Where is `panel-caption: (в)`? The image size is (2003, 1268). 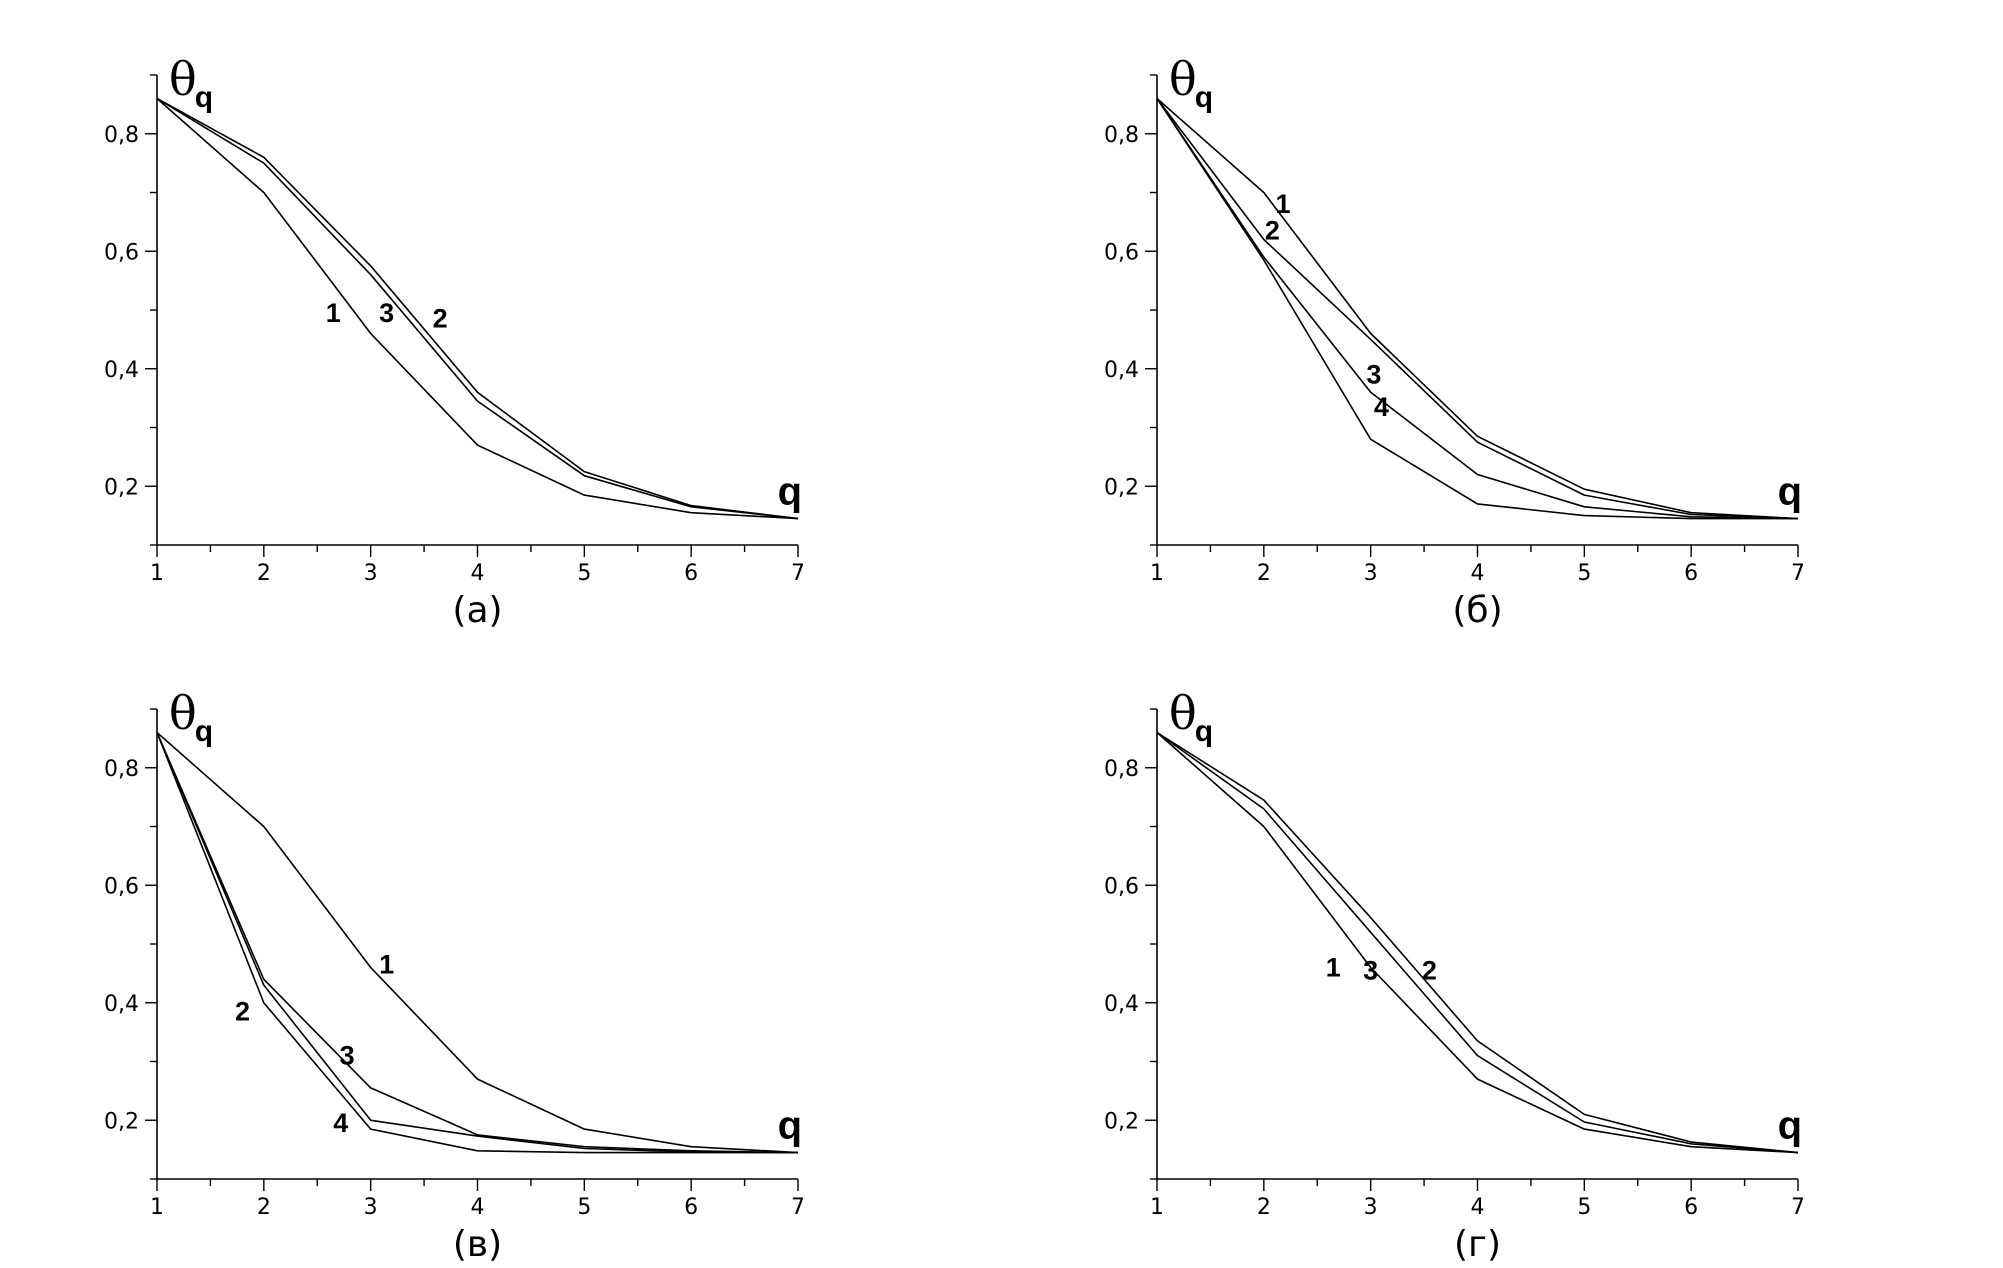
panel-caption: (в) is located at coordinates (477, 1244).